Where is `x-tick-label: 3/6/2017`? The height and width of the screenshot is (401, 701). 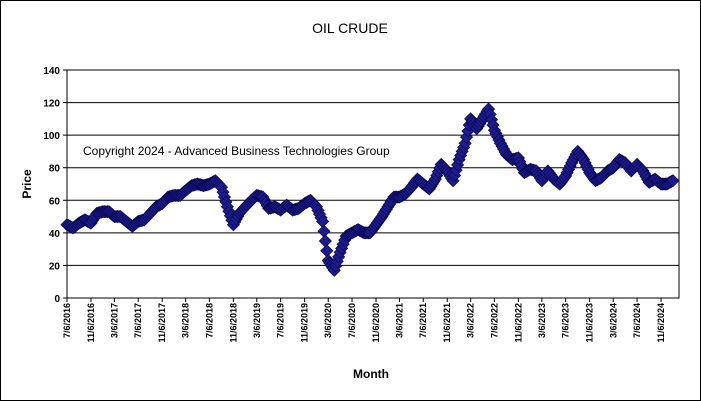
x-tick-label: 3/6/2017 is located at coordinates (114, 320).